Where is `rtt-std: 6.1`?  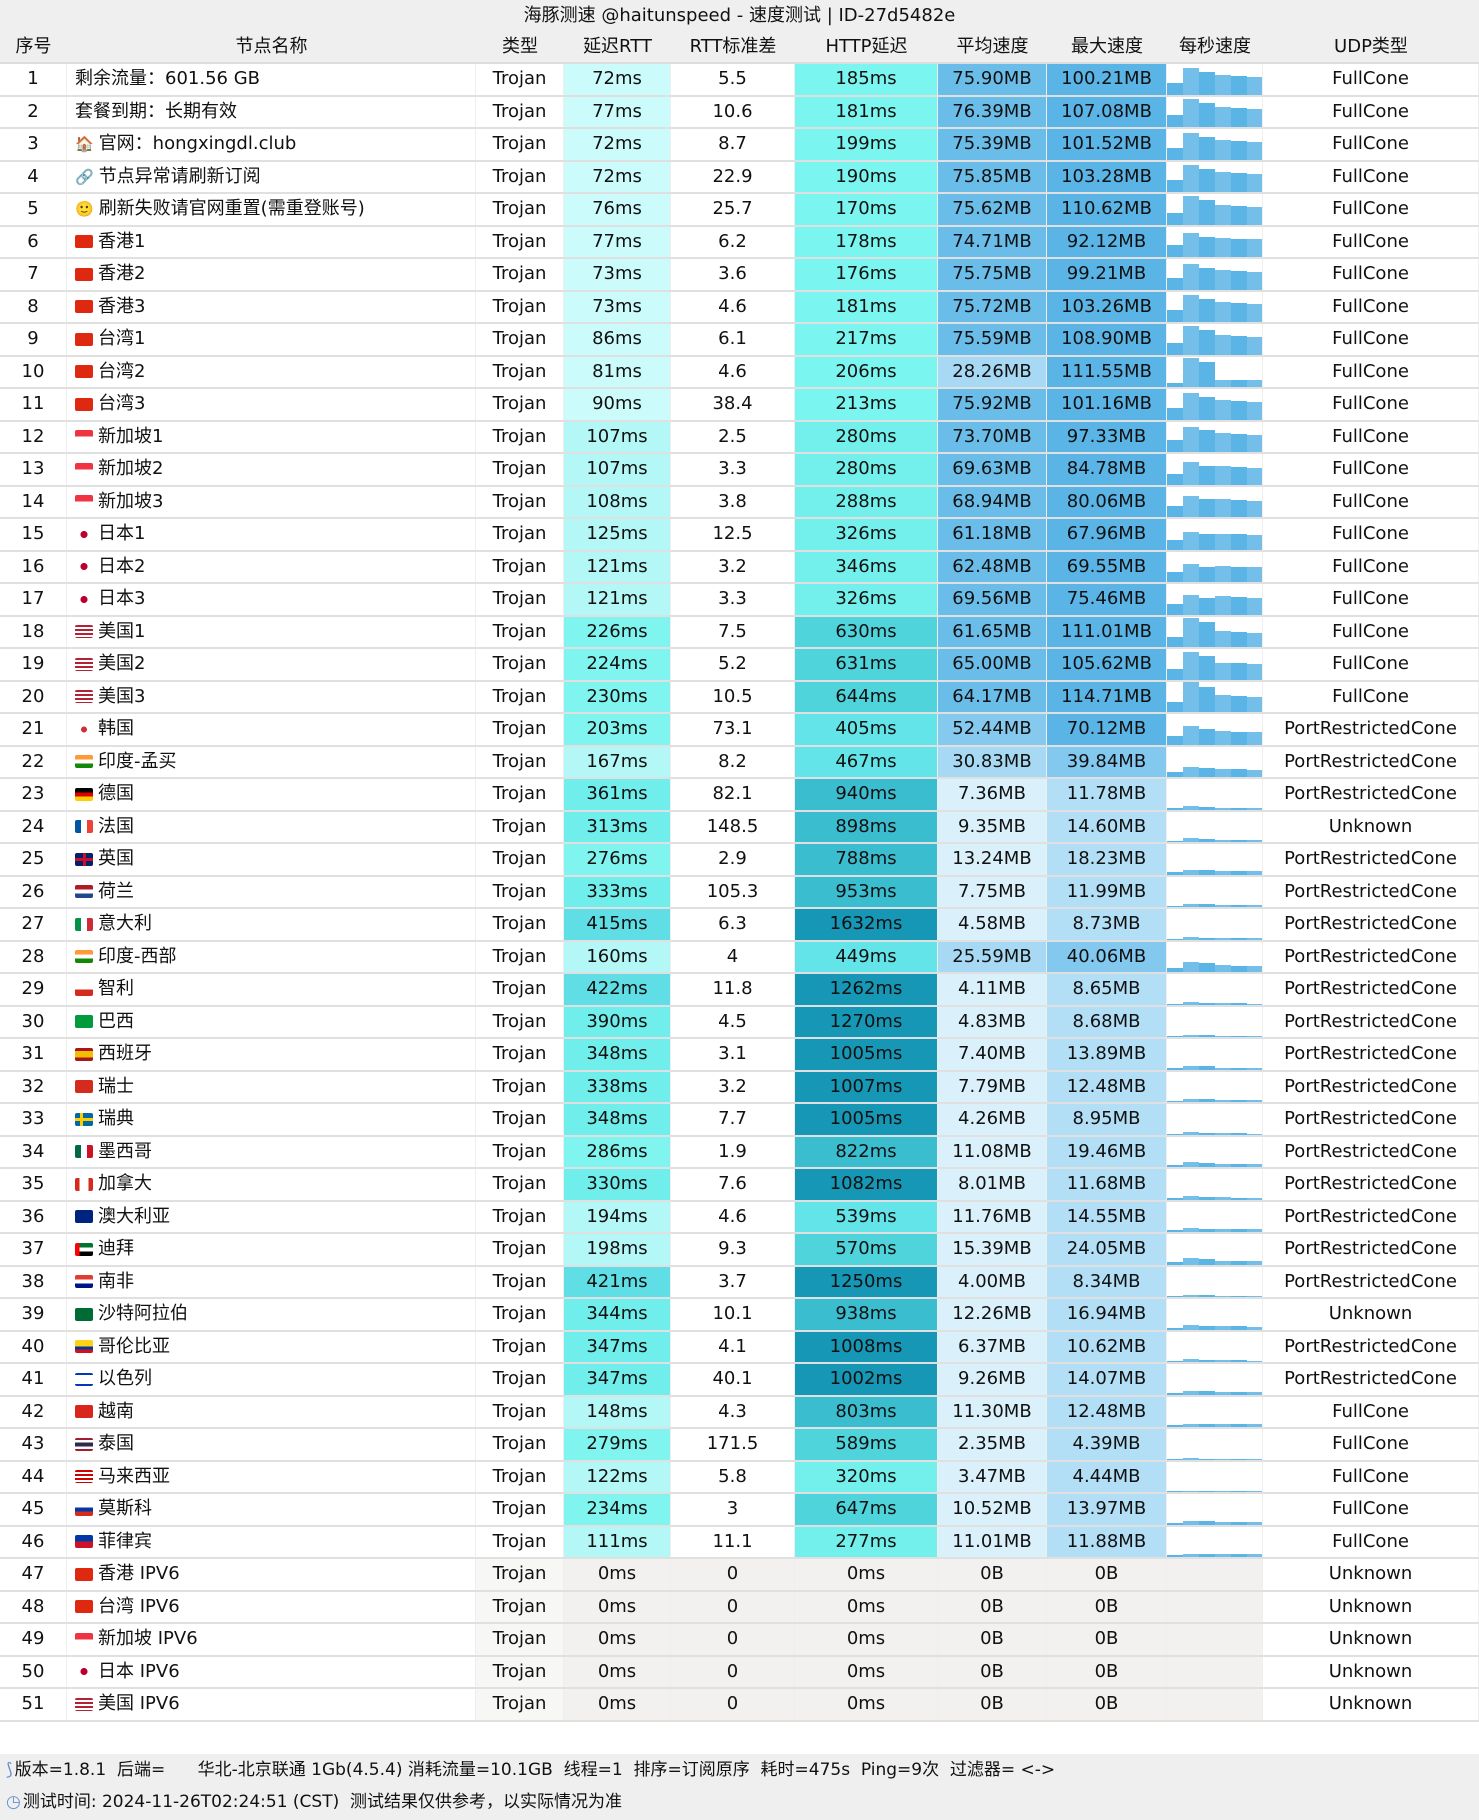
rtt-std: 6.1 is located at coordinates (733, 339).